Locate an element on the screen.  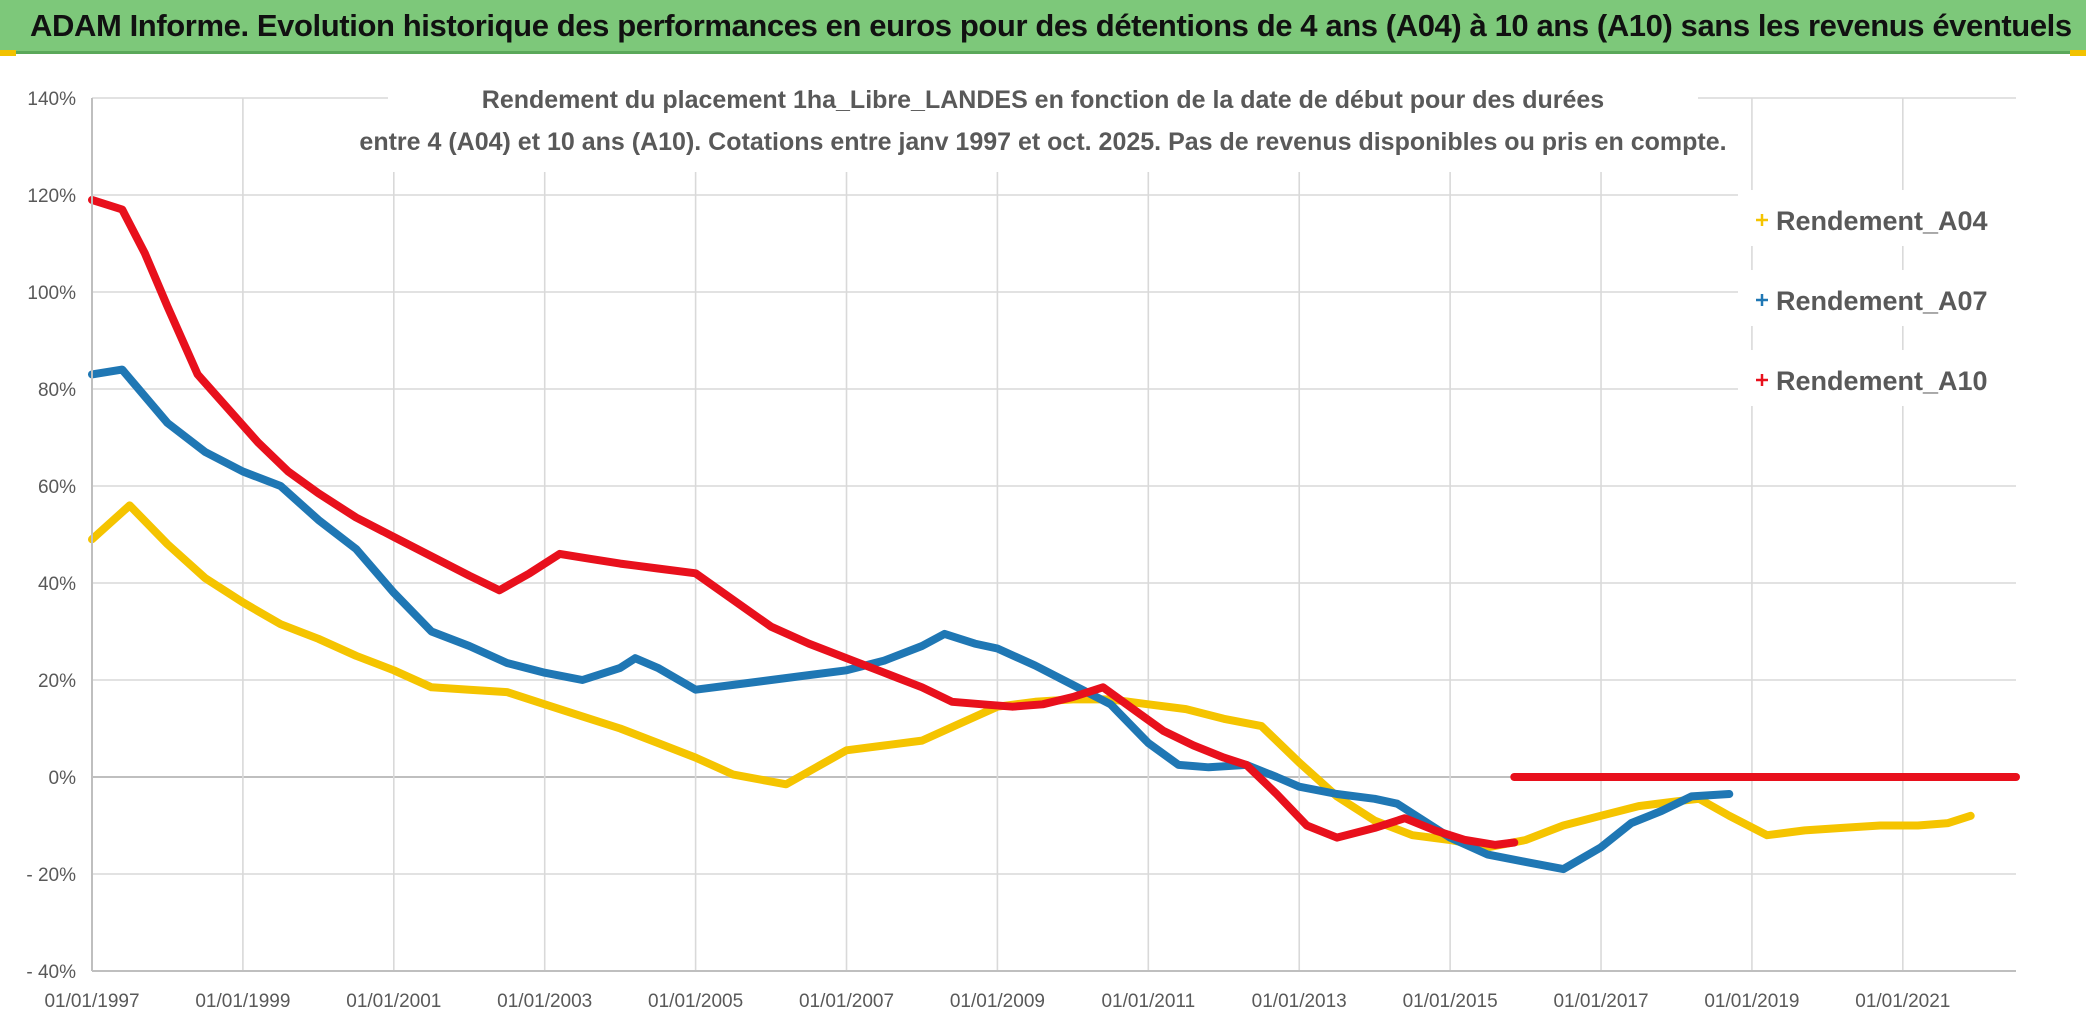
x-tick-label: 01/01/1997 is located at coordinates (91, 1001).